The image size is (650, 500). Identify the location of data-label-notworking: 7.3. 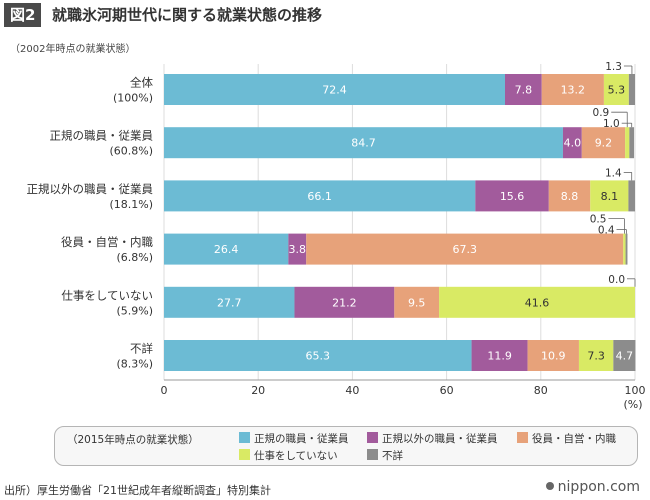
(596, 356).